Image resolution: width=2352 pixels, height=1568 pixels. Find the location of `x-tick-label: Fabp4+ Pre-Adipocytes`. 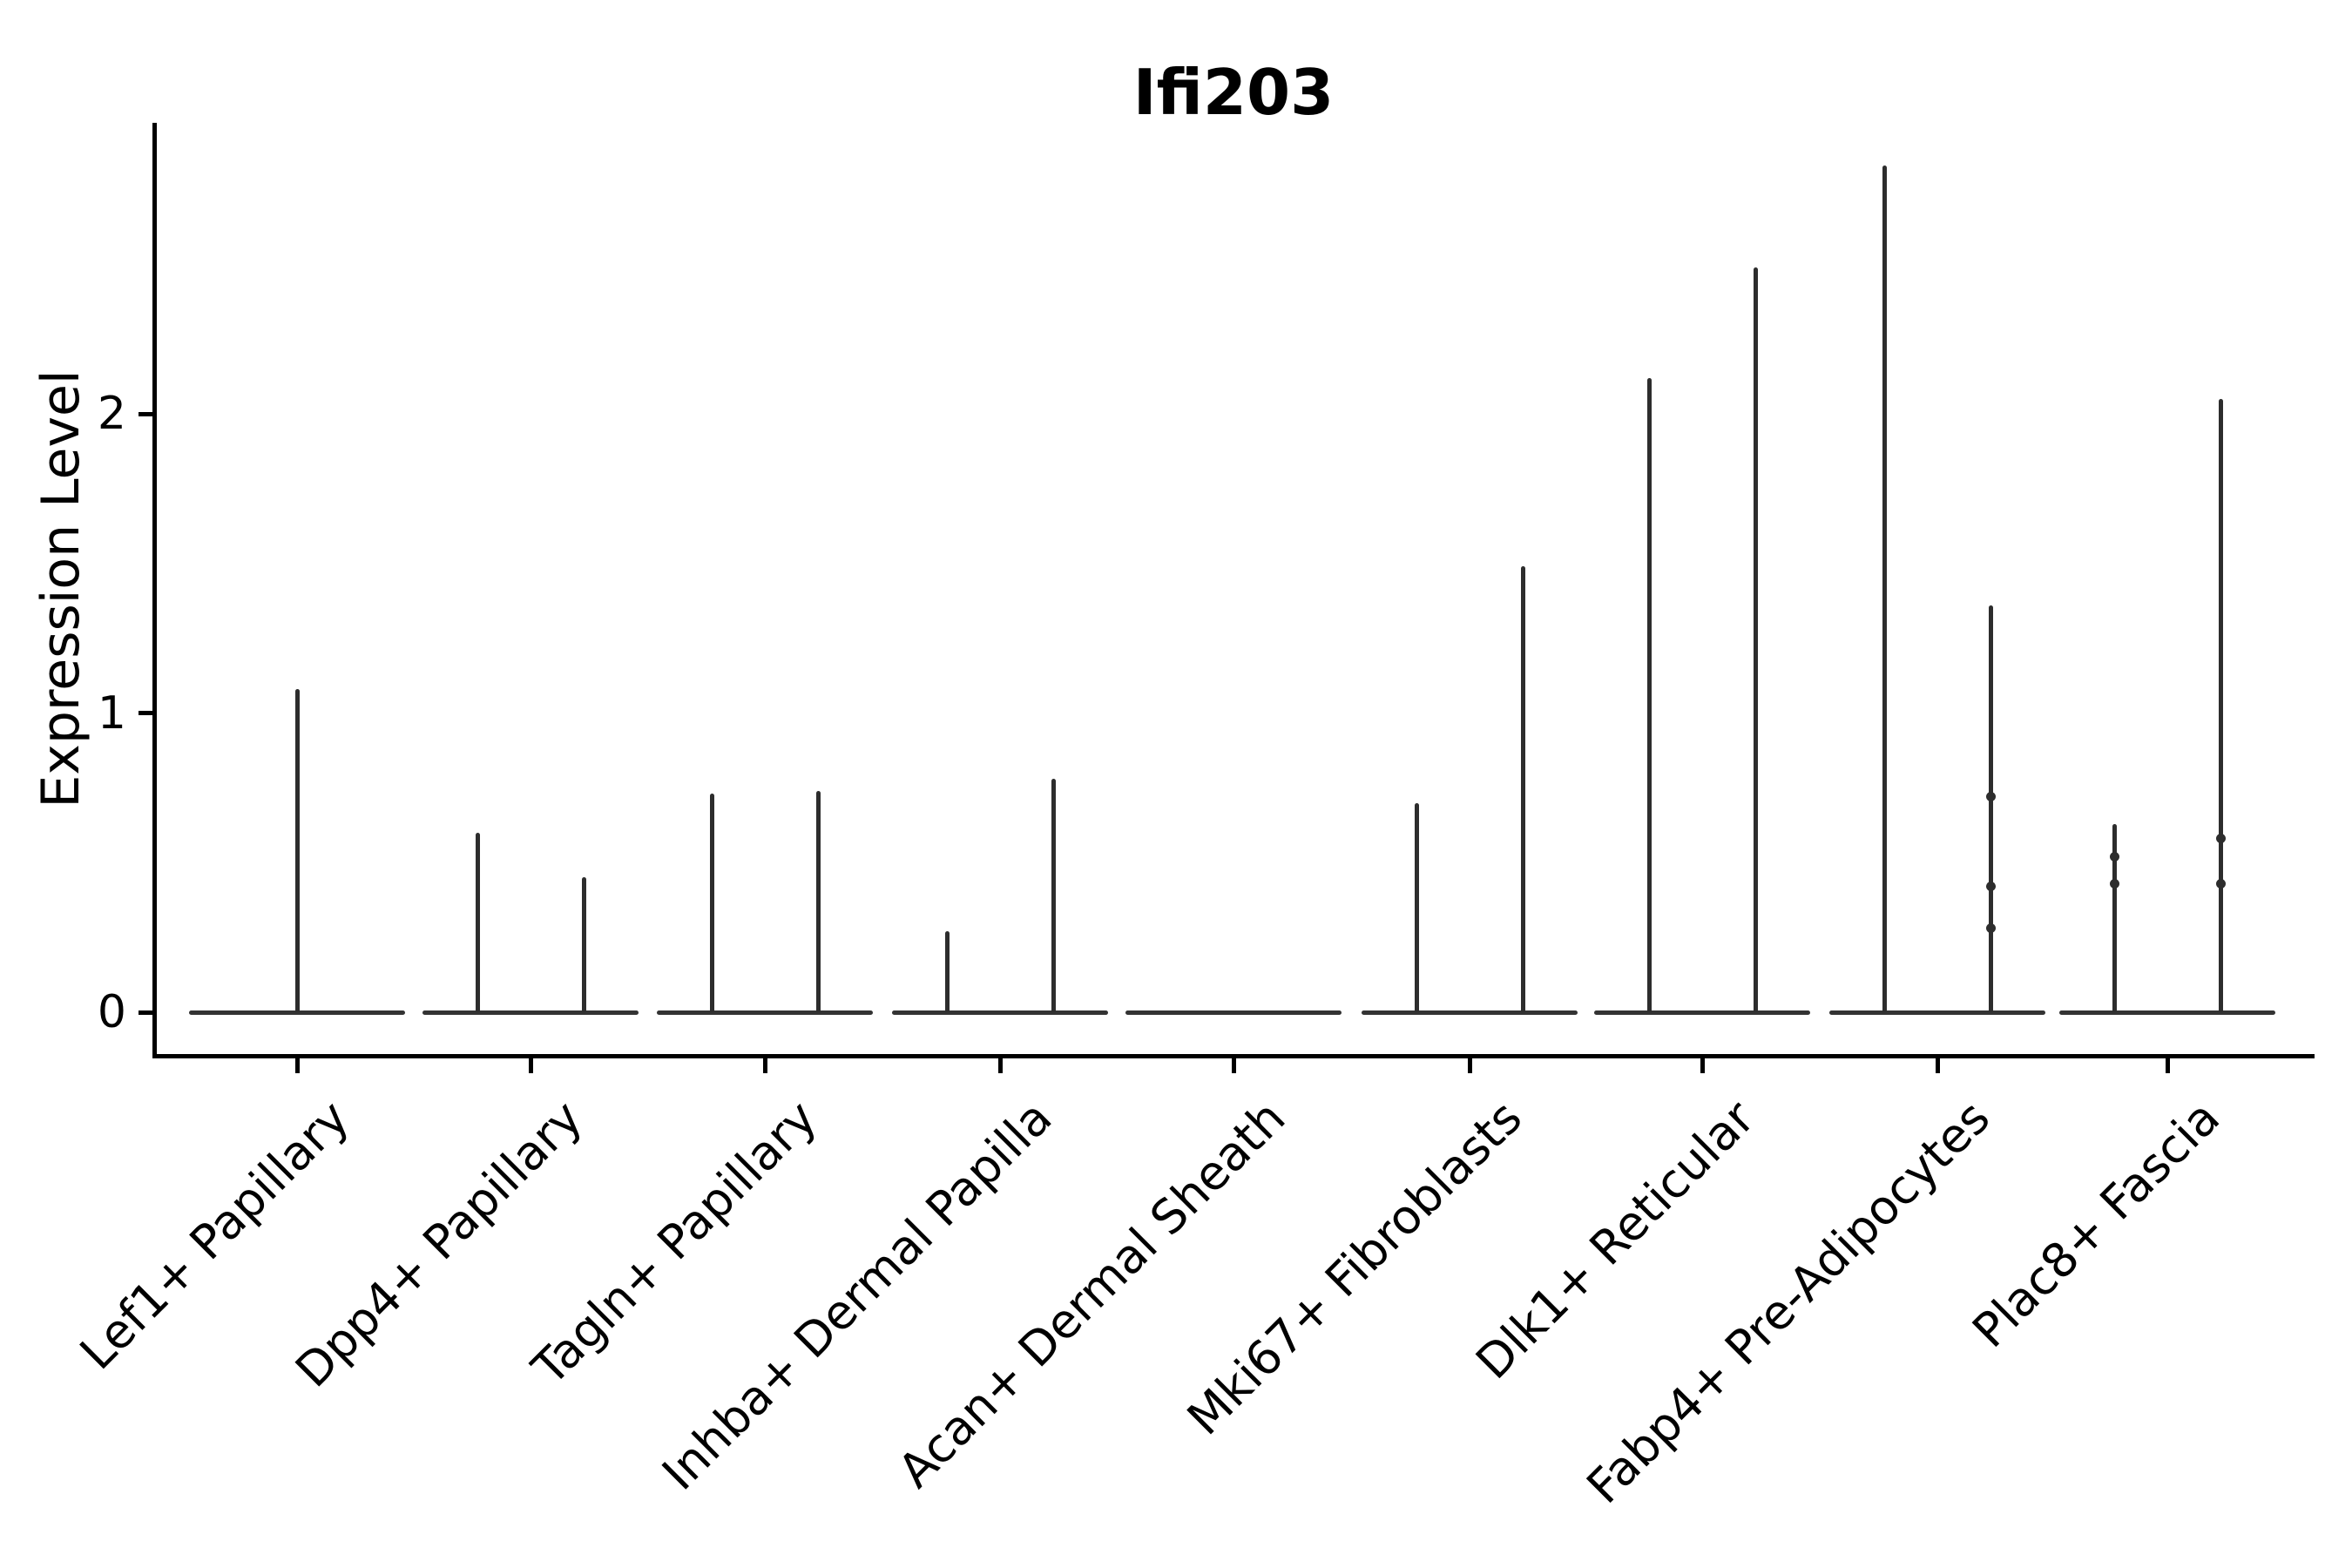

x-tick-label: Fabp4+ Pre-Adipocytes is located at coordinates (1788, 1302).